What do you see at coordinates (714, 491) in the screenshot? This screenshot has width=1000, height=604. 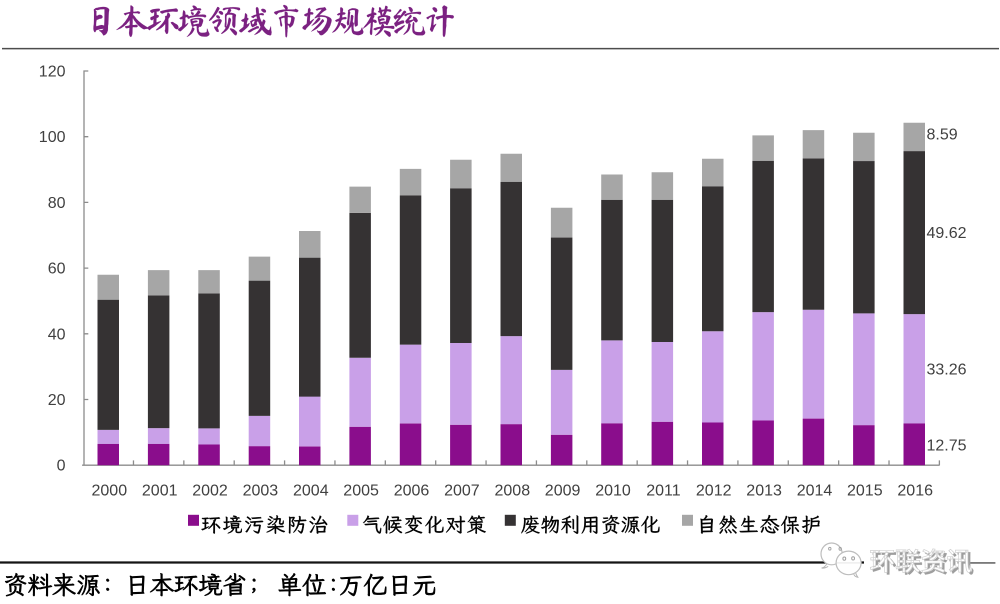 I see `svg-text: 2012` at bounding box center [714, 491].